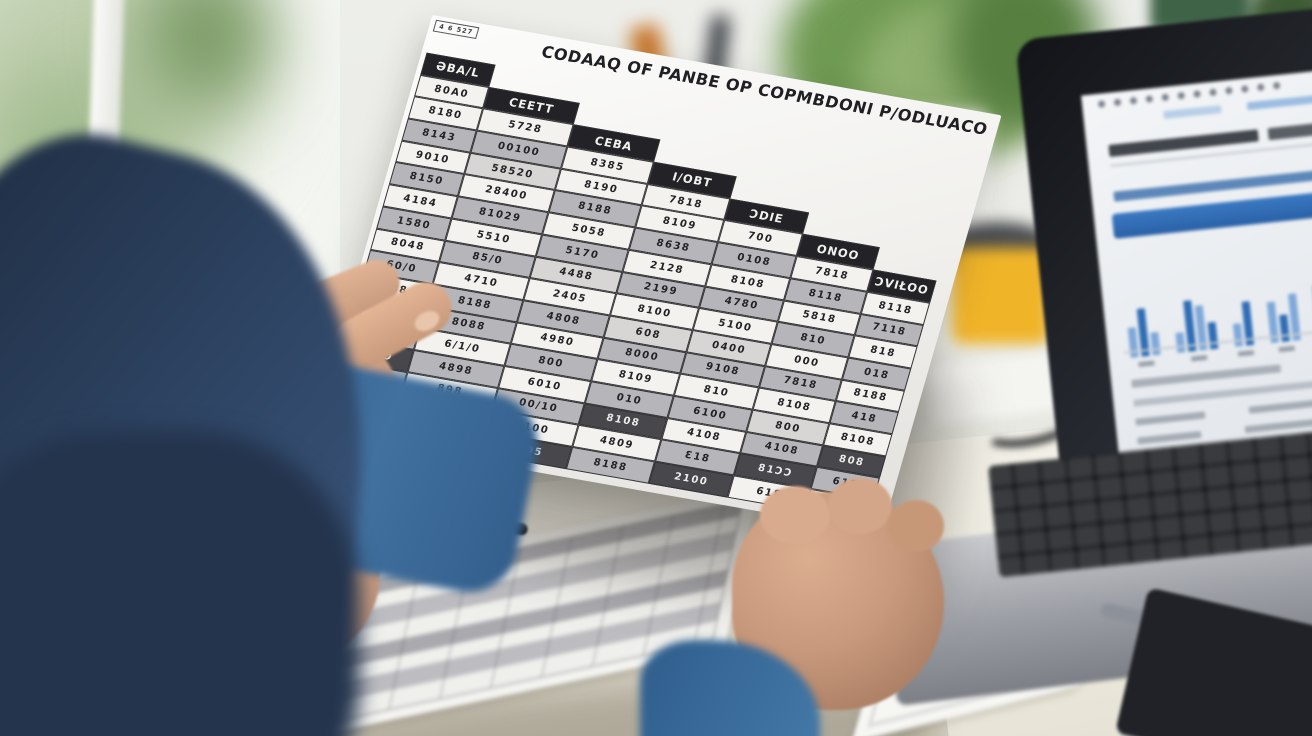 This screenshot has width=1312, height=736. What do you see at coordinates (456, 29) in the screenshot?
I see `paper-corner-mark: 4 6 527` at bounding box center [456, 29].